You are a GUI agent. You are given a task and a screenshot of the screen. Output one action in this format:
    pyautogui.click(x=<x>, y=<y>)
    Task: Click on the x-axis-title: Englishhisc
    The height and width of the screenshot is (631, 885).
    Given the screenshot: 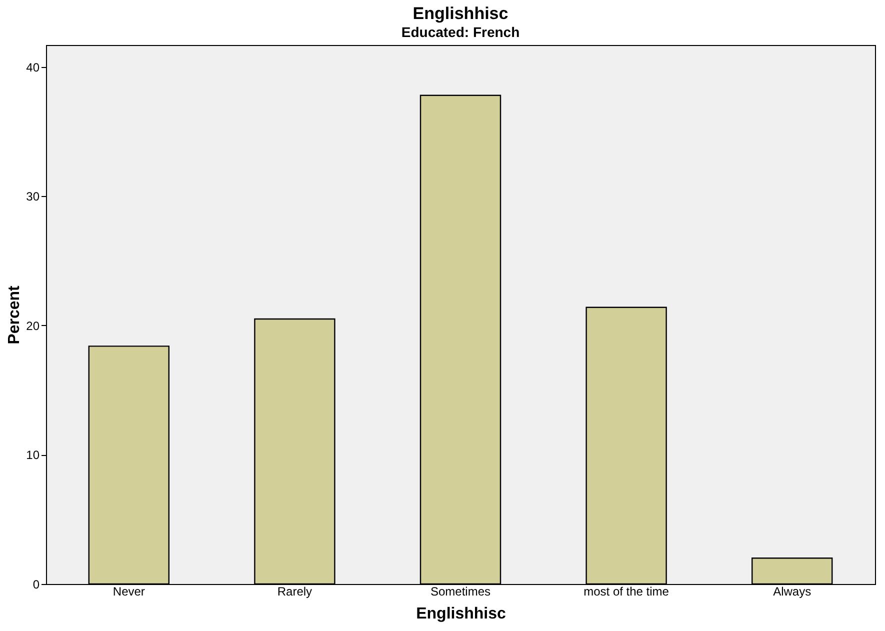 What is the action you would take?
    pyautogui.click(x=461, y=614)
    